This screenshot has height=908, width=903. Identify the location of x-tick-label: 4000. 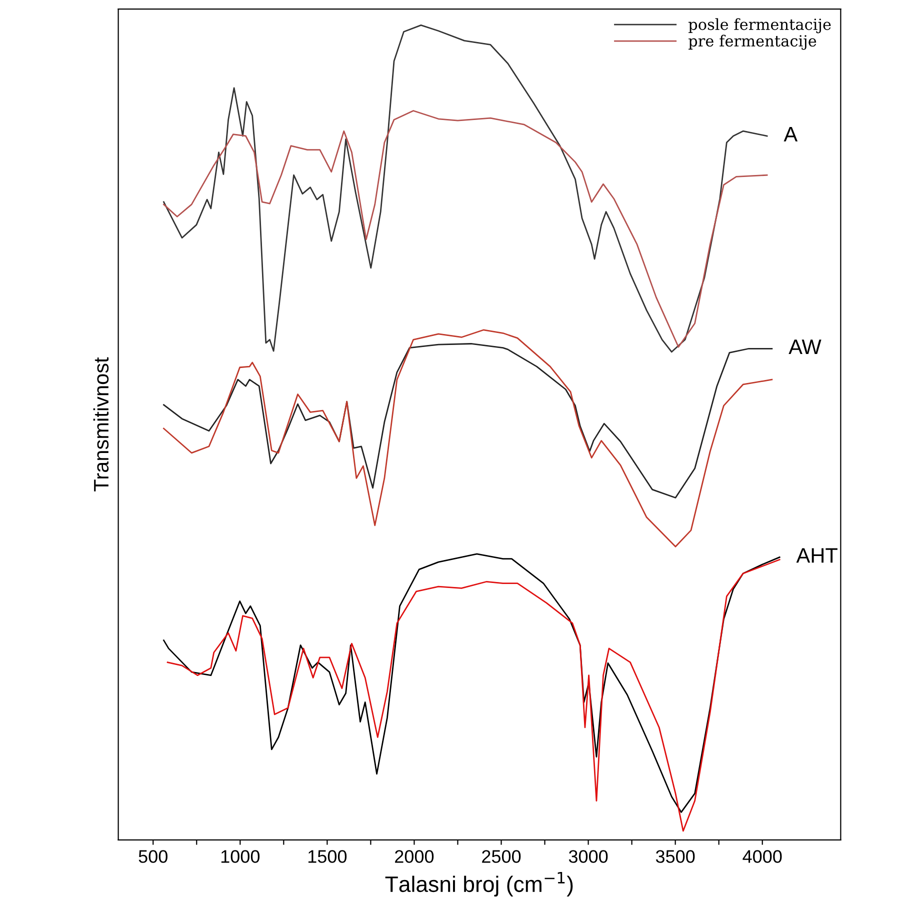
(762, 856).